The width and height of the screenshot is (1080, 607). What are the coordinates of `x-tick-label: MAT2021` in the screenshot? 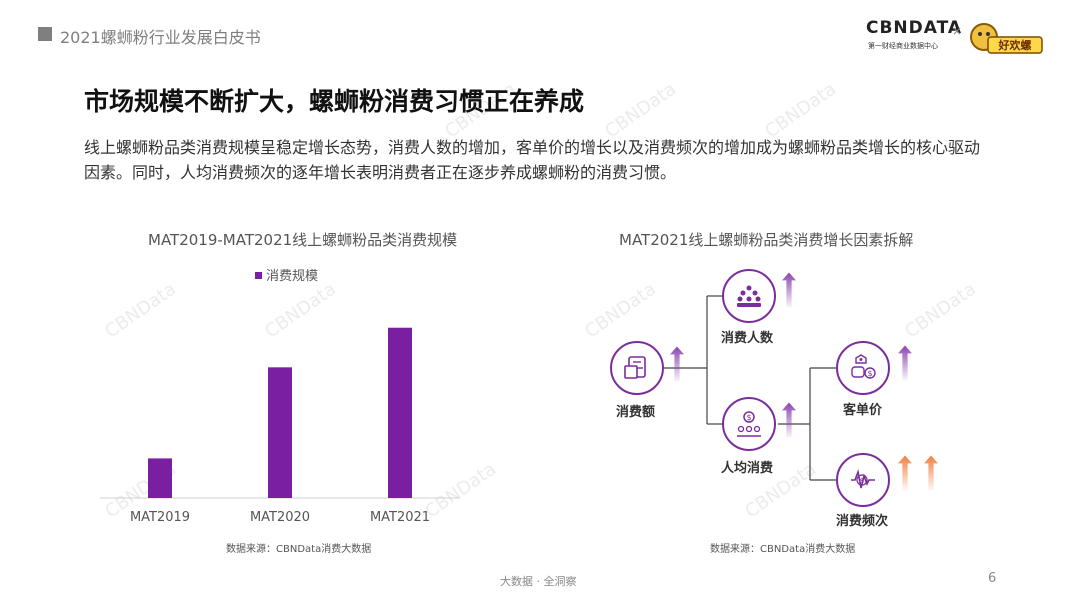 It's located at (400, 517).